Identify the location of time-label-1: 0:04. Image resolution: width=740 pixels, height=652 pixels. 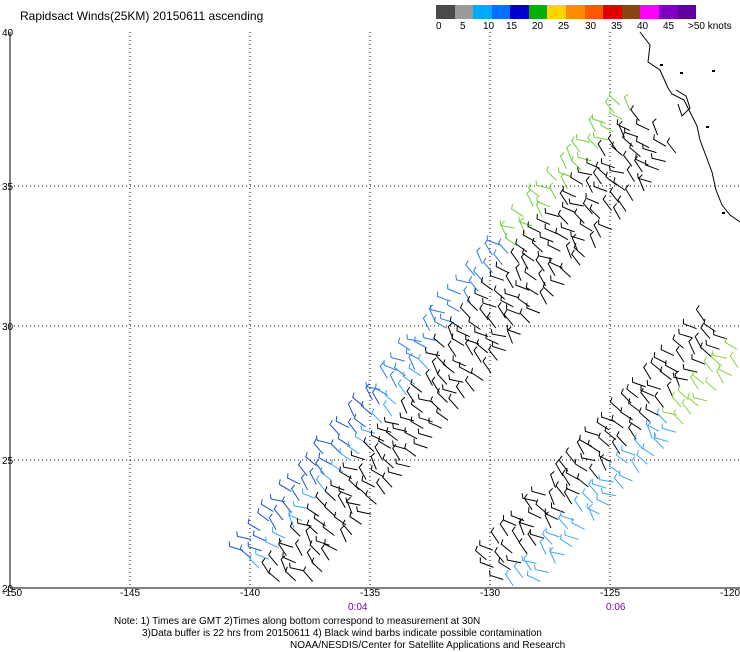
(358, 607).